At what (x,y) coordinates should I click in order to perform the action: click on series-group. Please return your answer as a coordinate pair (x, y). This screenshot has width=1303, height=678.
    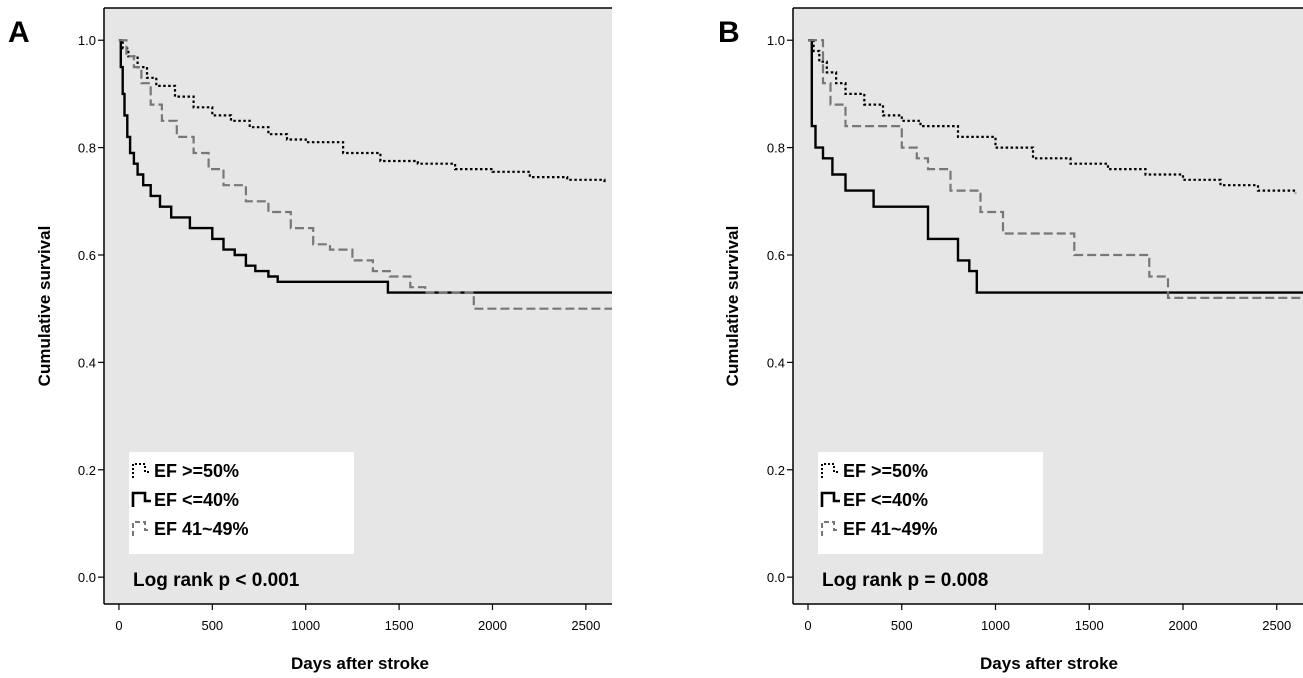
    Looking at the image, I should click on (1055, 169).